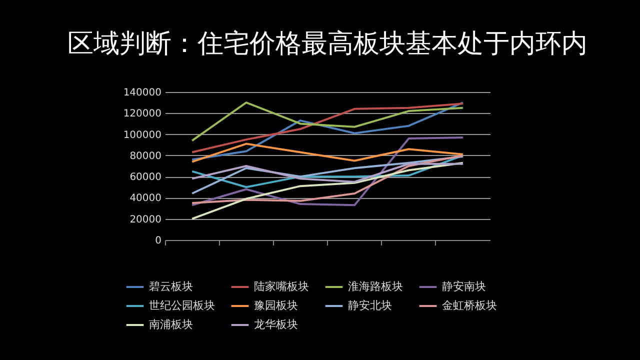  Describe the element at coordinates (142, 135) in the screenshot. I see `y-tick-label: 100000` at that location.